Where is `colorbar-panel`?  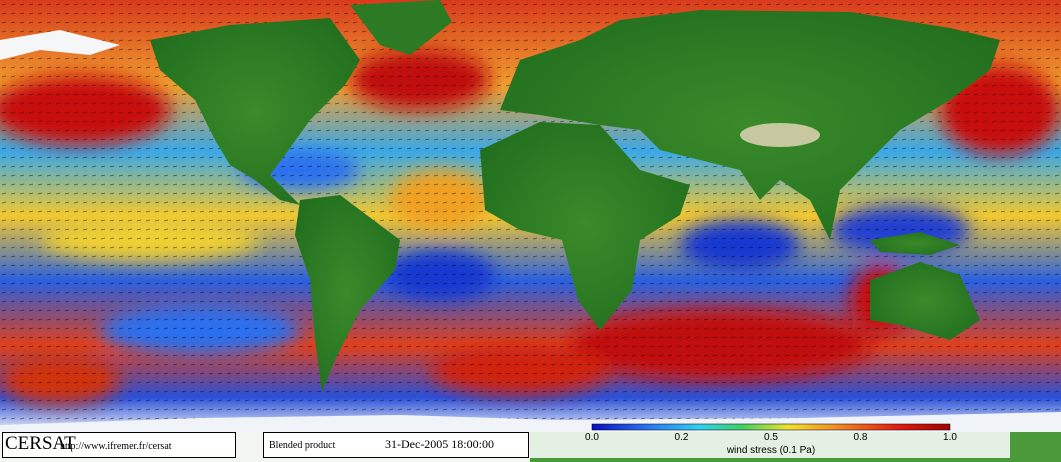 colorbar-panel is located at coordinates (770, 445).